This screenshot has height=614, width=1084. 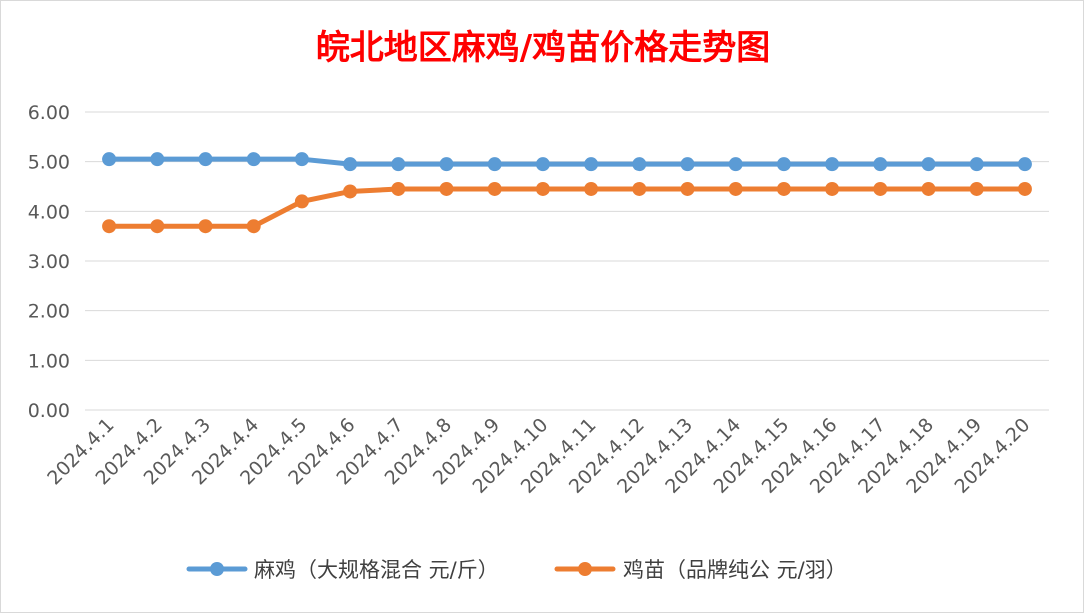 What do you see at coordinates (735, 570) in the screenshot?
I see `legend-label: 鸡苗（品牌纯公 元/羽）` at bounding box center [735, 570].